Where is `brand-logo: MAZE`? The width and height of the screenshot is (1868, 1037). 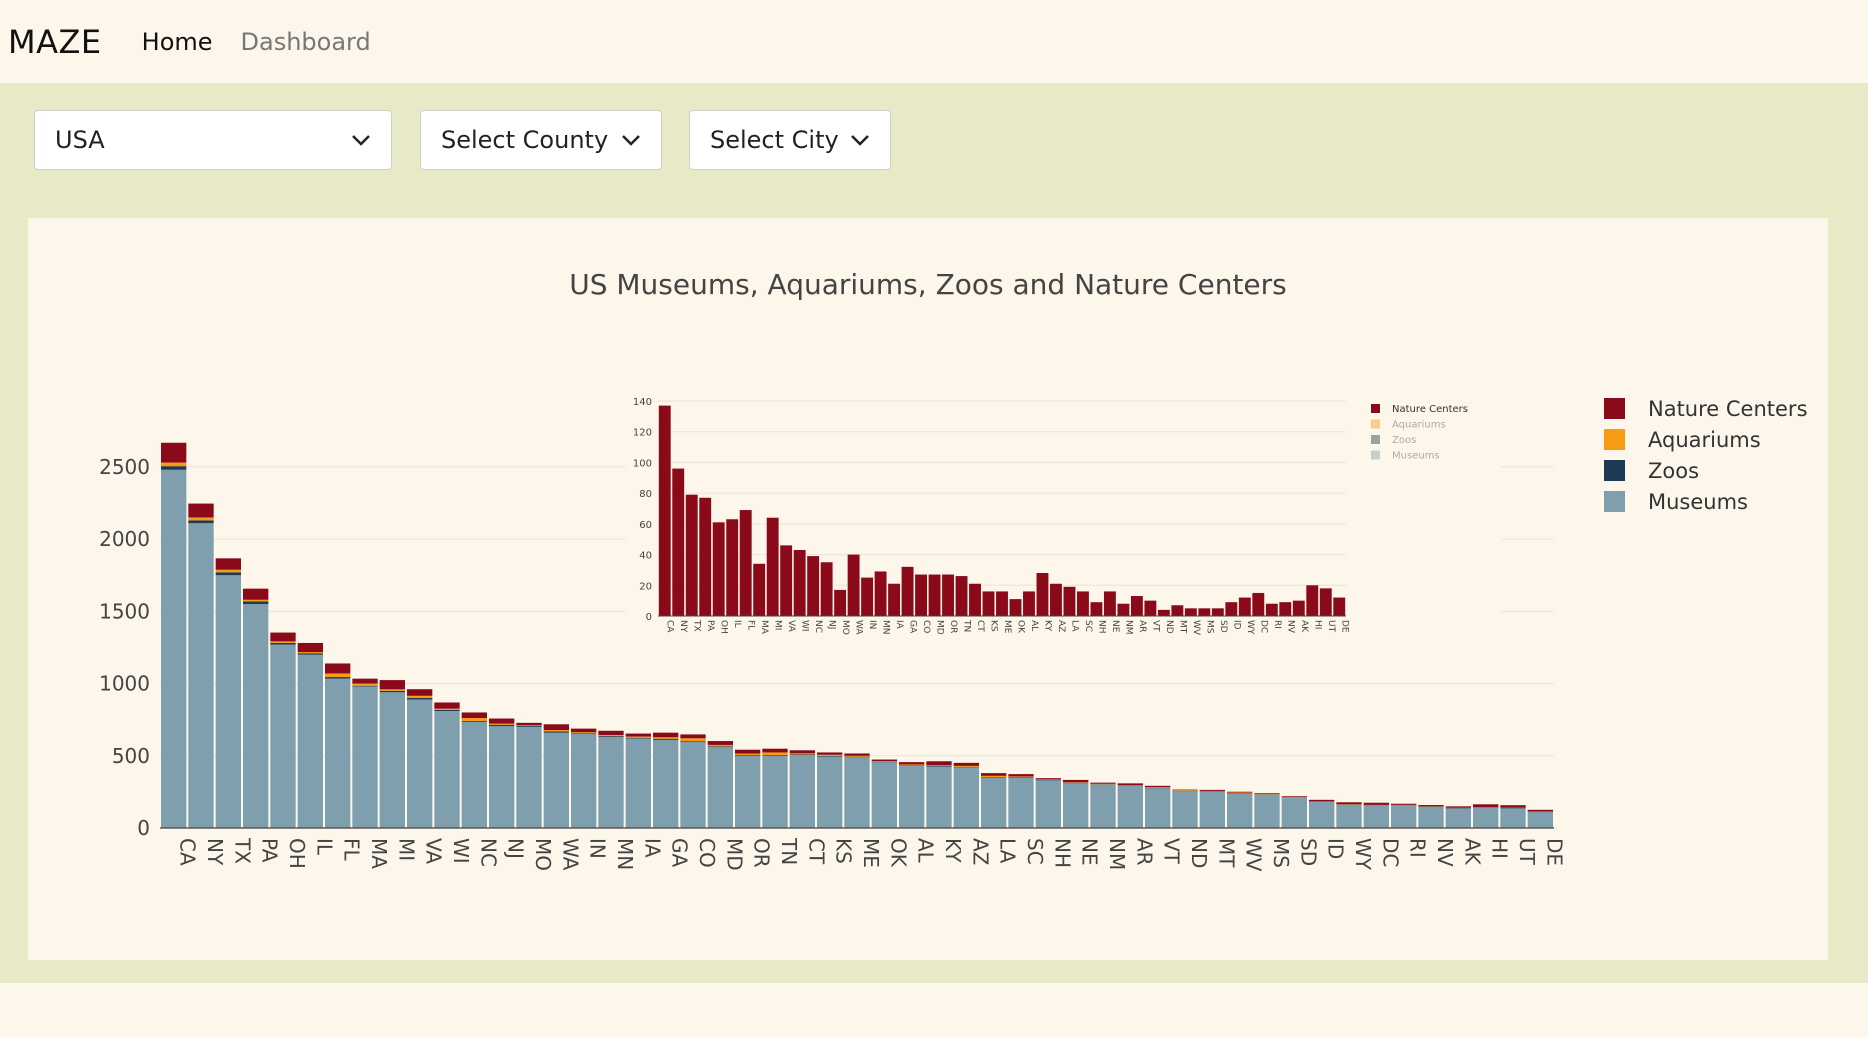 brand-logo: MAZE is located at coordinates (55, 41).